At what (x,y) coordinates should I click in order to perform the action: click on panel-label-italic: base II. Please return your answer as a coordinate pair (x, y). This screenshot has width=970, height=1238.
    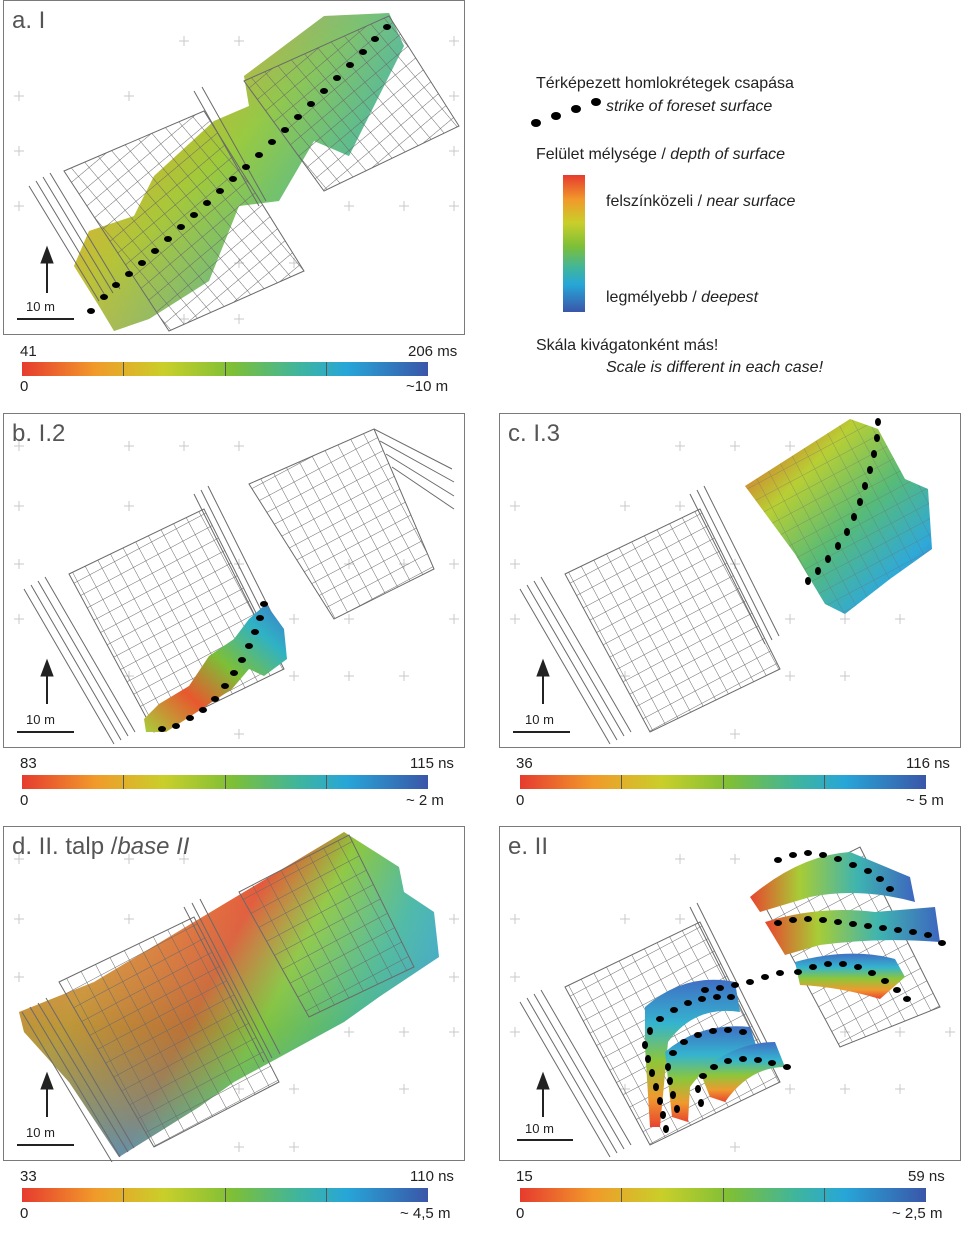
    Looking at the image, I should click on (153, 846).